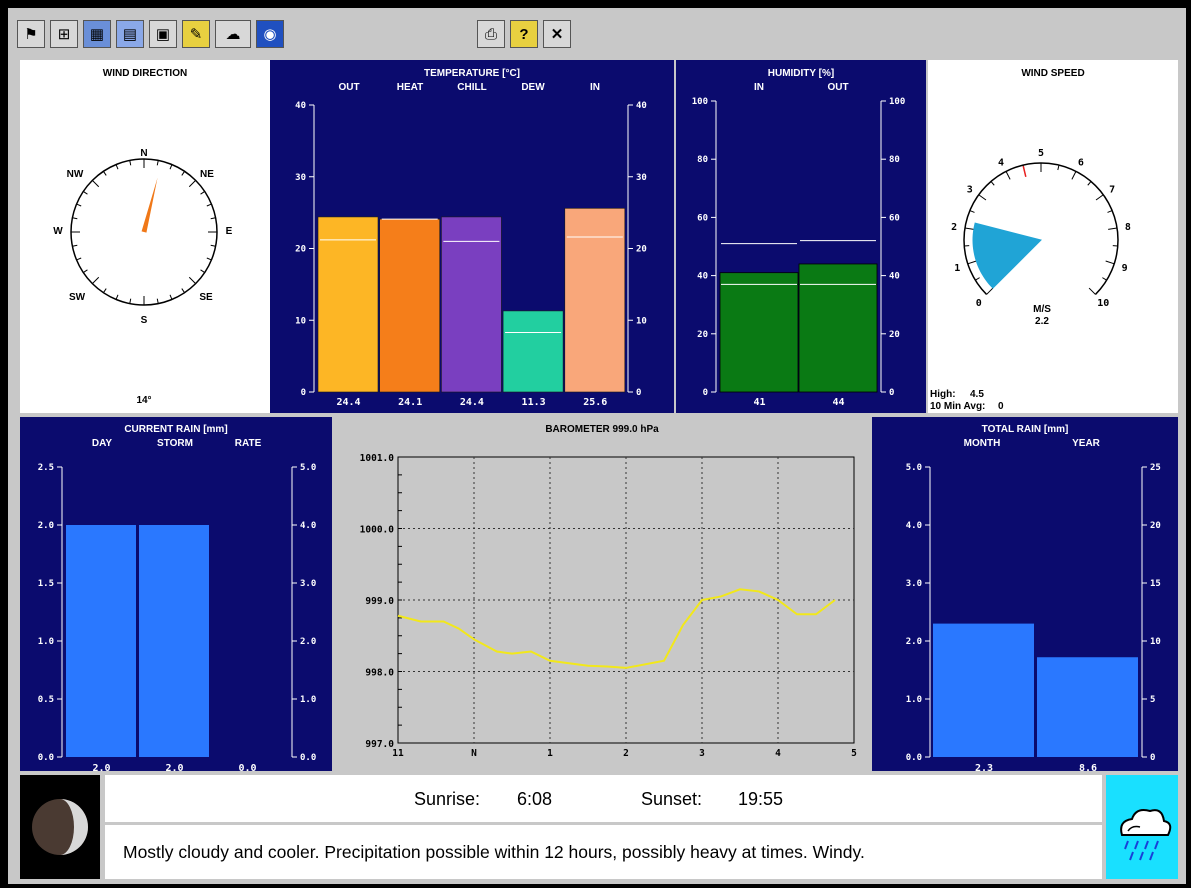 The height and width of the screenshot is (888, 1191). What do you see at coordinates (300, 250) in the screenshot?
I see `temp-tick-label: 20` at bounding box center [300, 250].